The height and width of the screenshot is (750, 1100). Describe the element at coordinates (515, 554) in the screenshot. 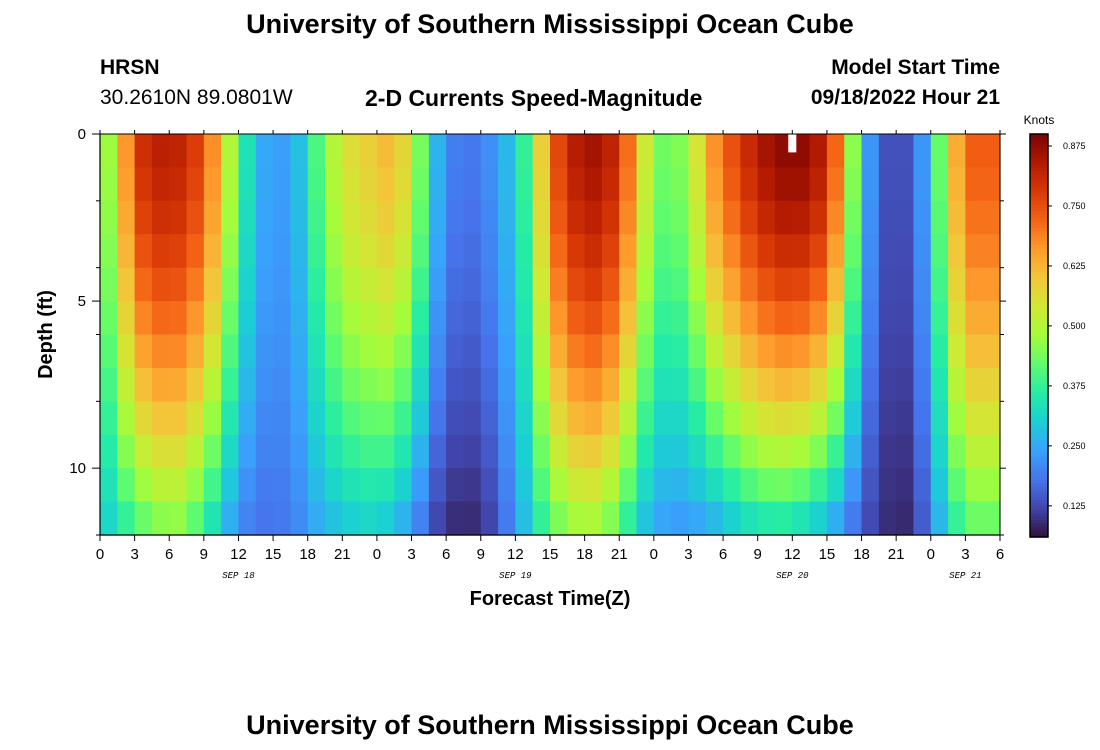

I see `x-tick-label: 12` at that location.